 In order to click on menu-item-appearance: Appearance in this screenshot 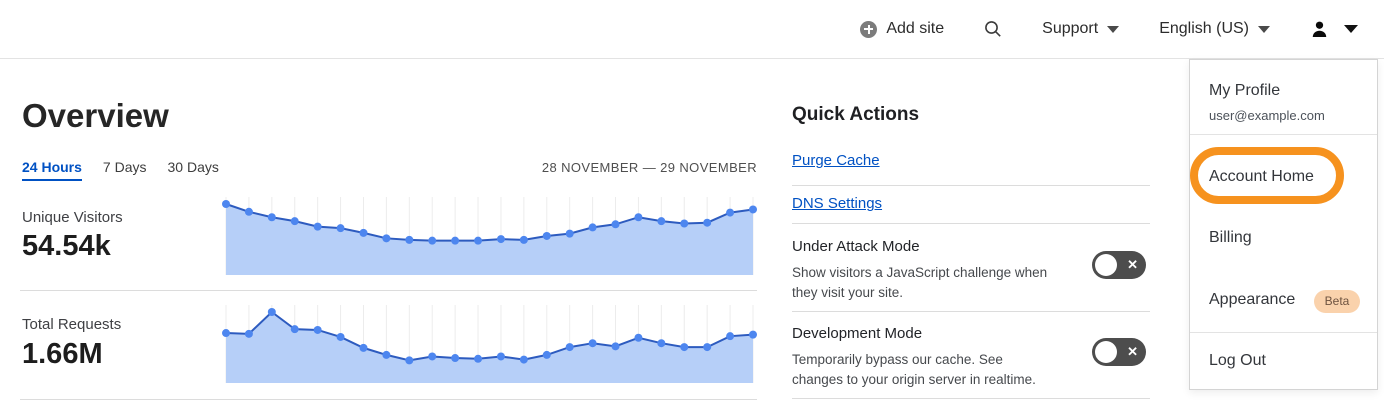, I will do `click(1252, 299)`.